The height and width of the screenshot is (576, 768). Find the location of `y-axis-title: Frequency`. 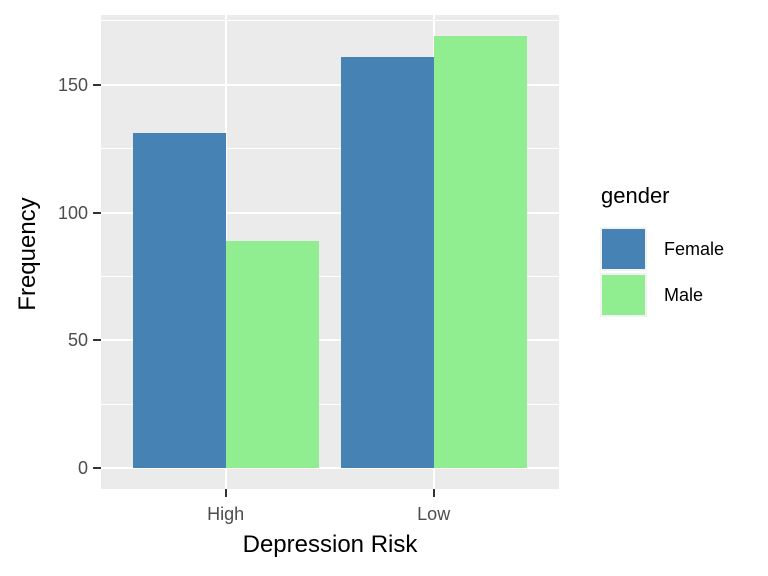

y-axis-title: Frequency is located at coordinates (27, 254).